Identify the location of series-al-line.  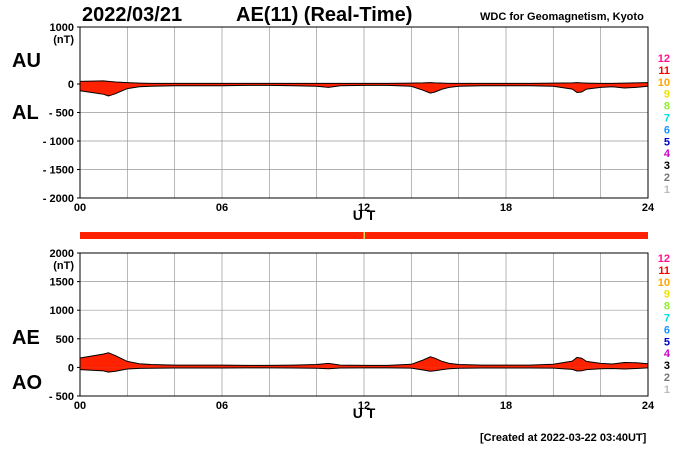
(364, 90).